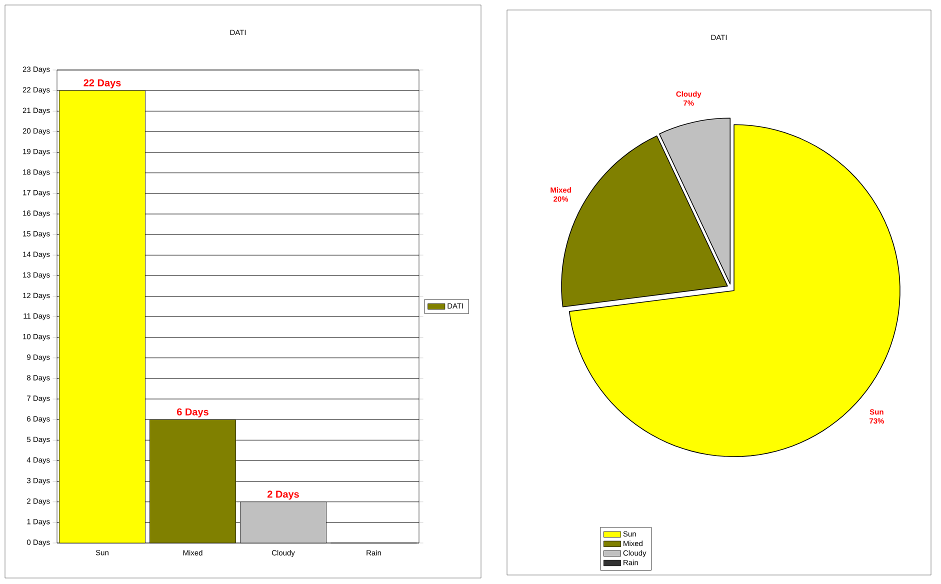 This screenshot has width=941, height=584. What do you see at coordinates (102, 83) in the screenshot?
I see `data-label: 22 Days` at bounding box center [102, 83].